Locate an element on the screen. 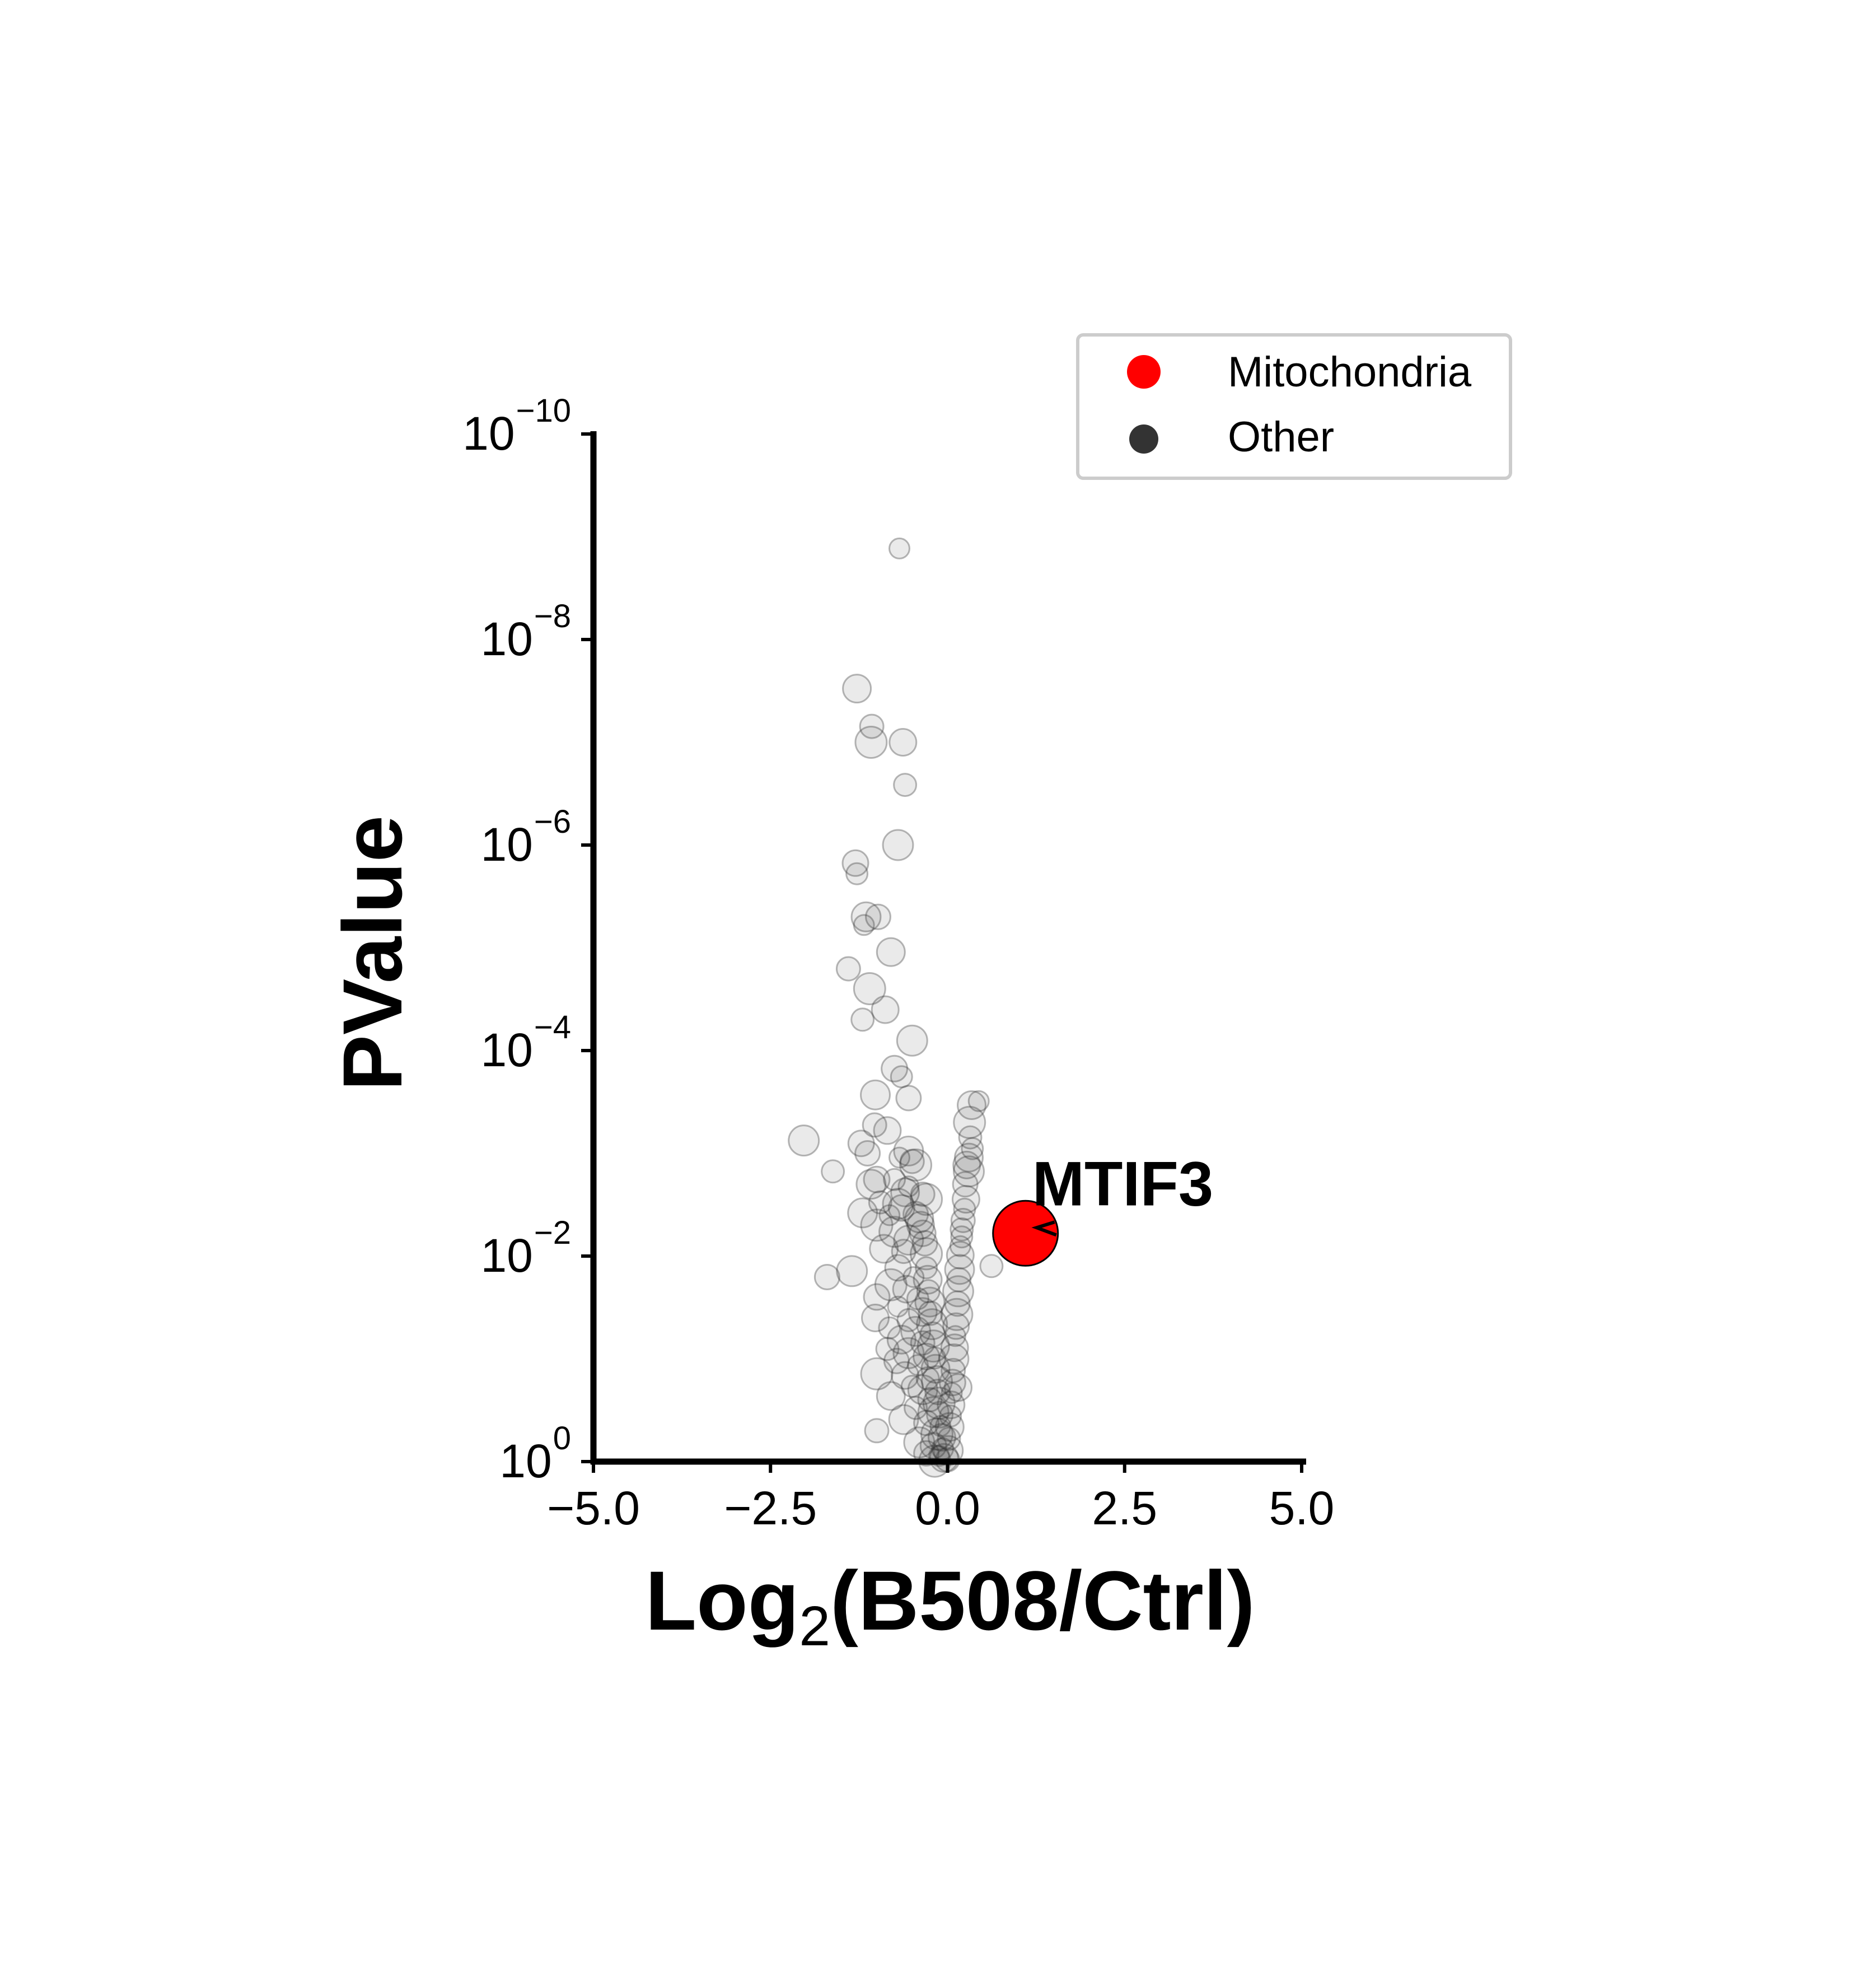  annotation-label: MTIF3 is located at coordinates (1123, 1184).